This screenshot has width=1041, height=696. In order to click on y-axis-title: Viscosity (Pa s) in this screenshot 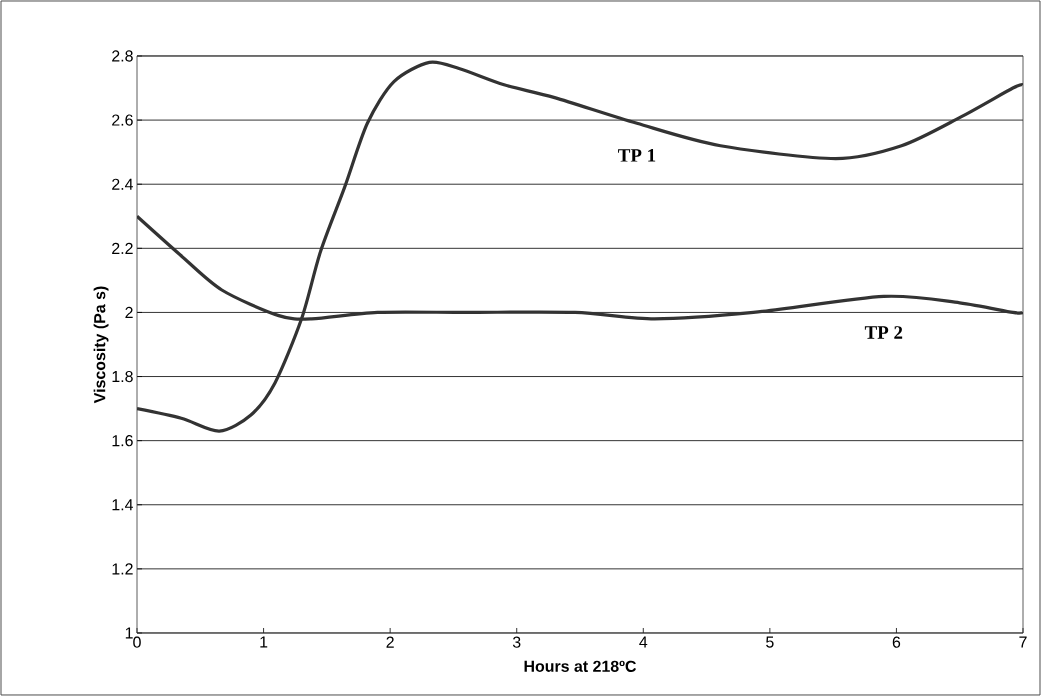, I will do `click(101, 345)`.